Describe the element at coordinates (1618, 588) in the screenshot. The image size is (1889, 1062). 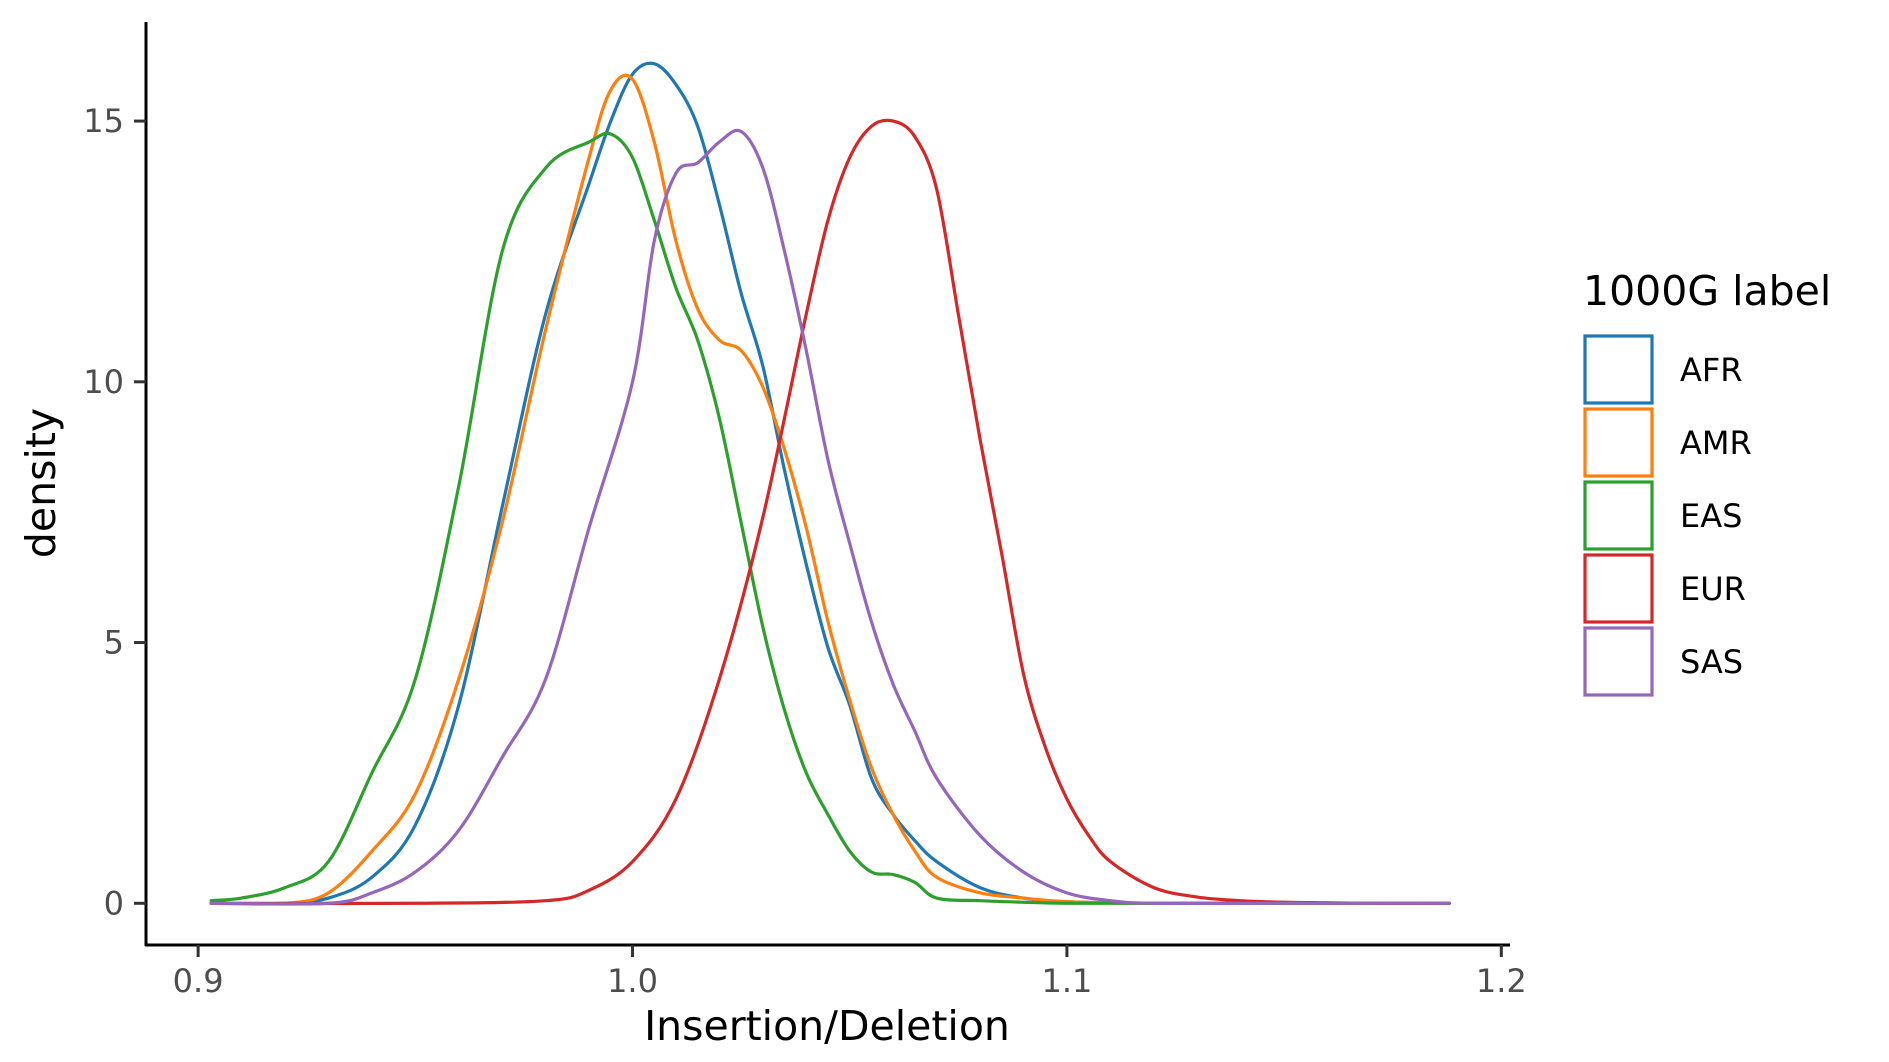
I see `legend-key-eur` at that location.